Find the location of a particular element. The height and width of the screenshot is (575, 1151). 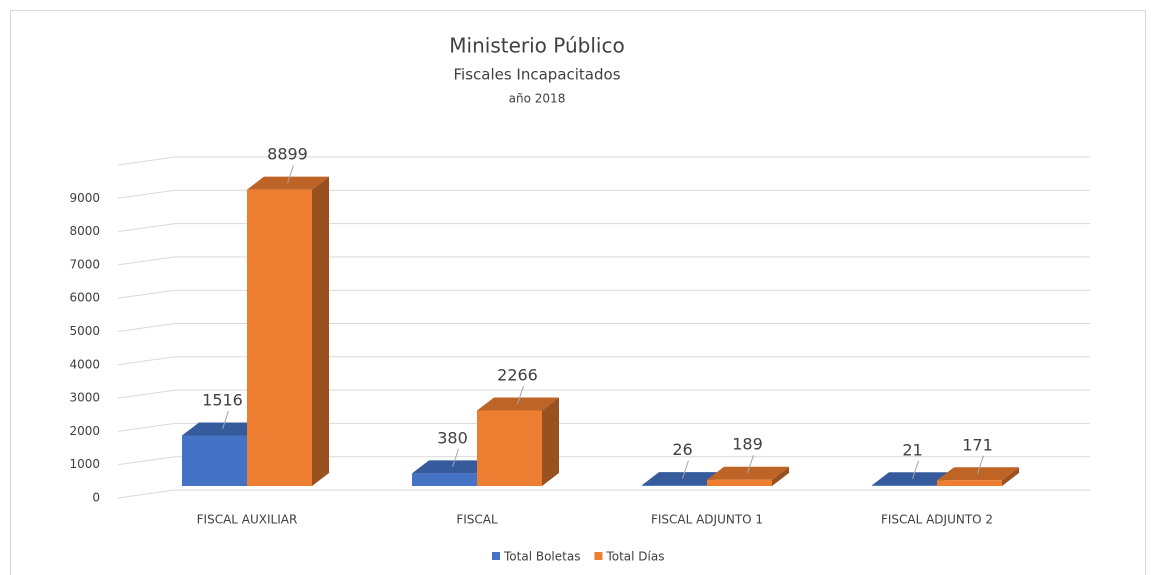

x-tick-label: FISCAL is located at coordinates (477, 520).